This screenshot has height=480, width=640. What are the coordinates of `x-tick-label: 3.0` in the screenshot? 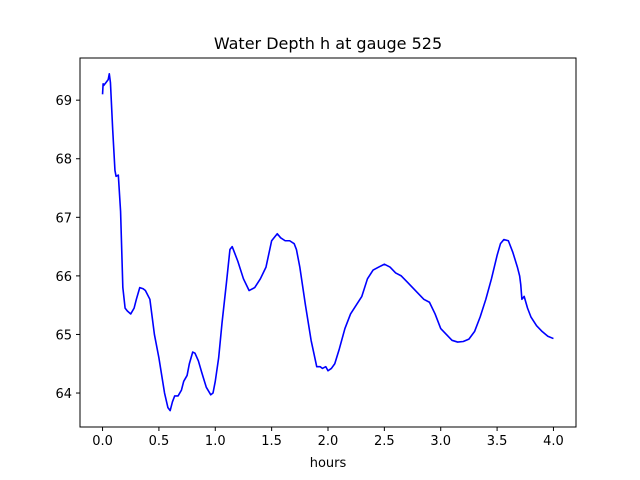 It's located at (440, 441).